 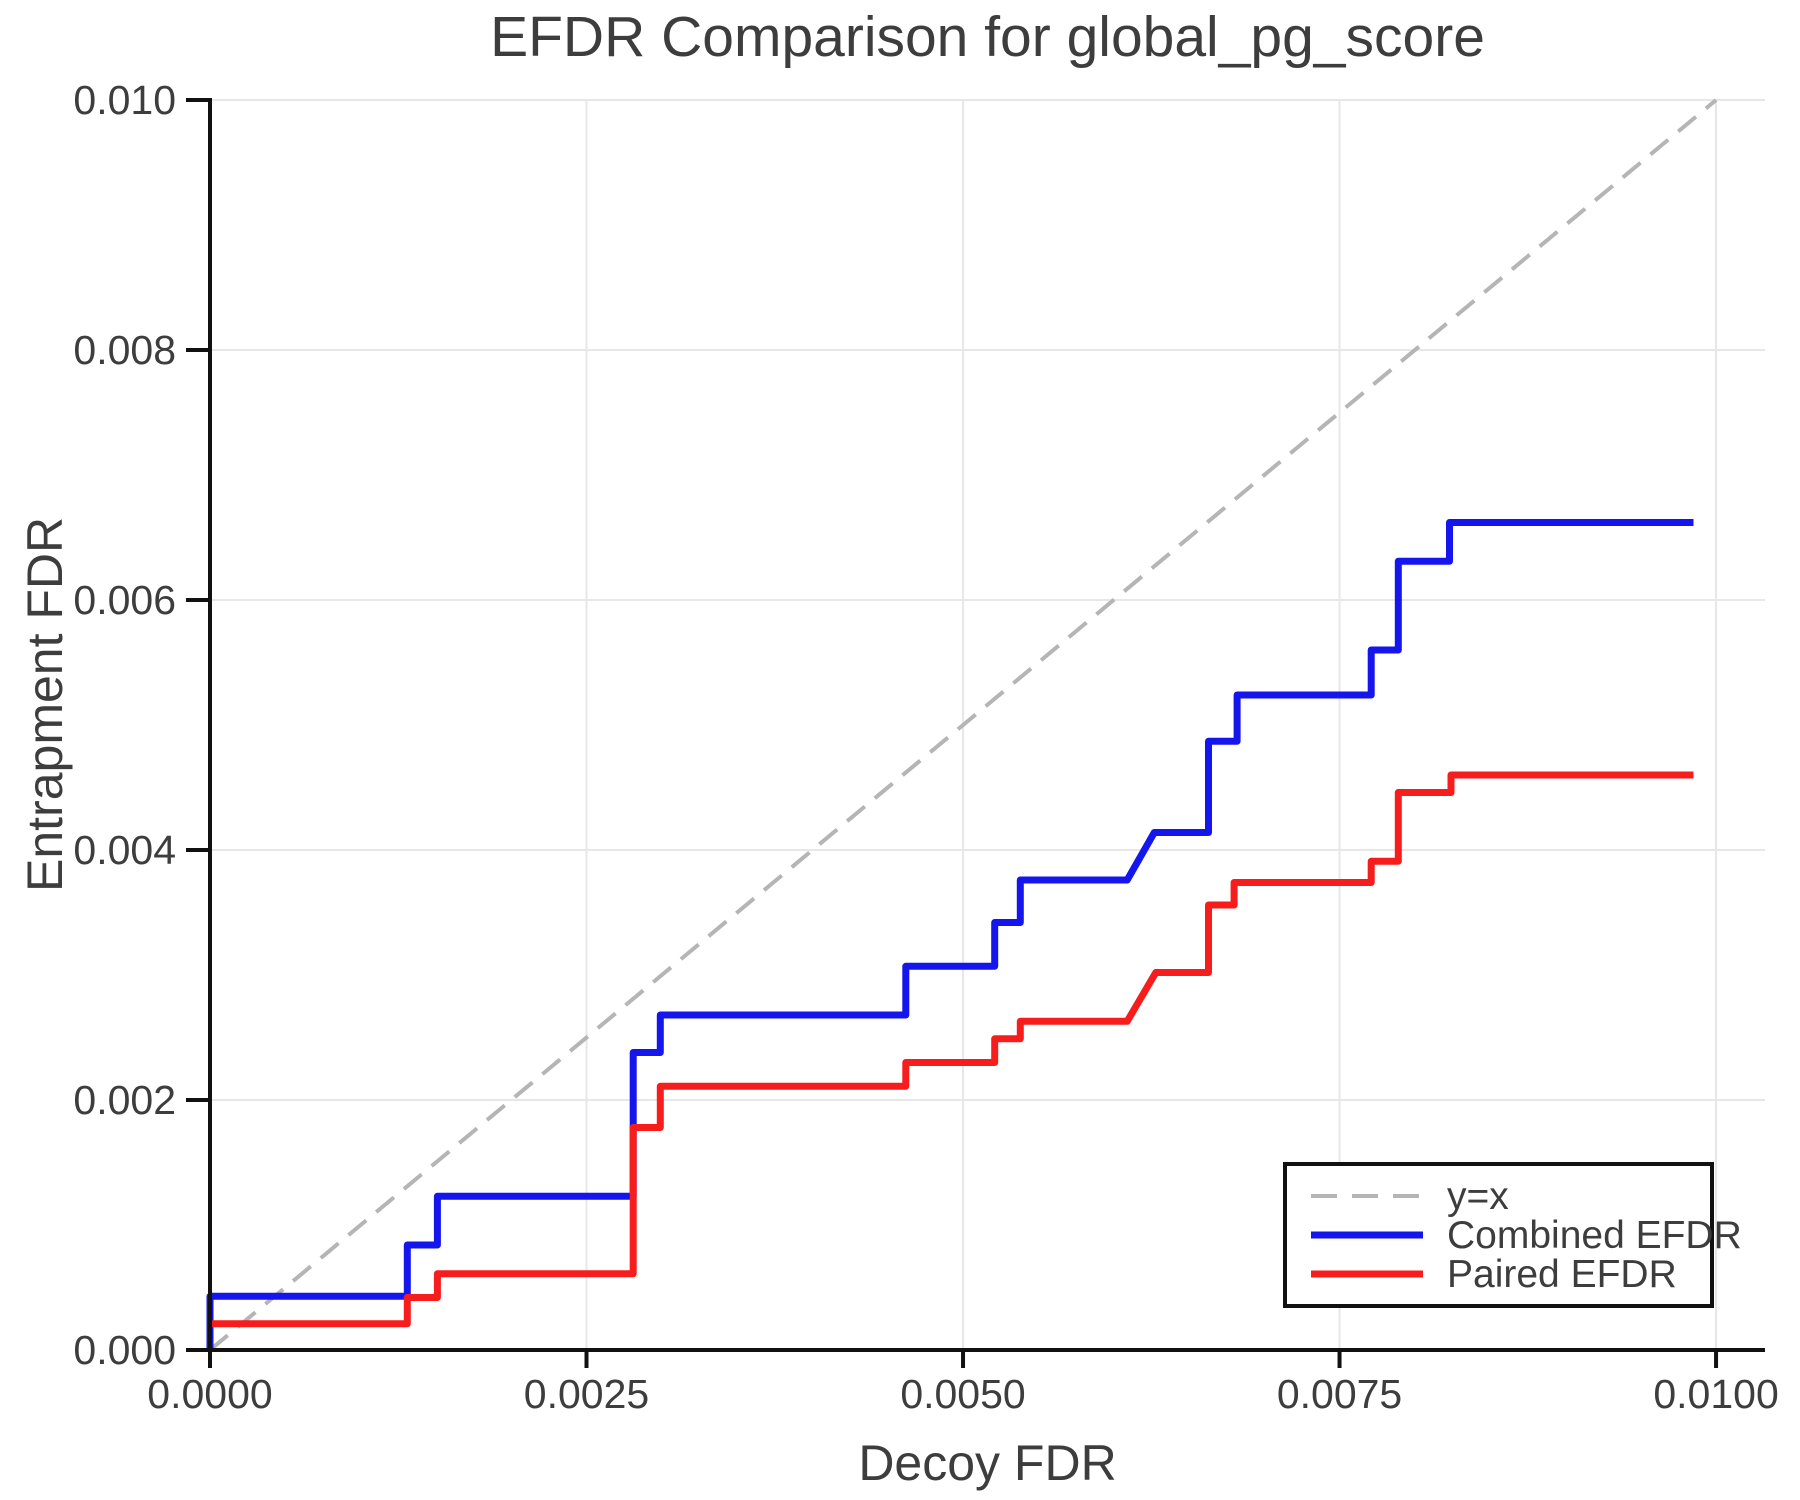 I want to click on x-tick-label: 0.0000, so click(x=209, y=1394).